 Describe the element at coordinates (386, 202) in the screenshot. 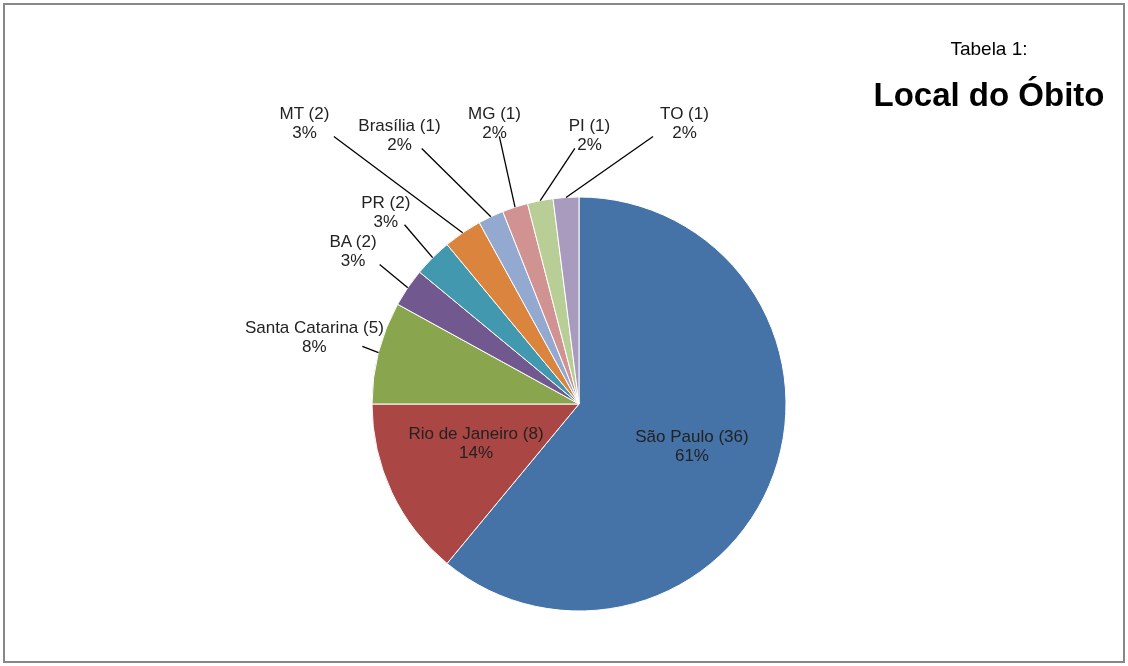

I see `slice-label: PR (2)` at that location.